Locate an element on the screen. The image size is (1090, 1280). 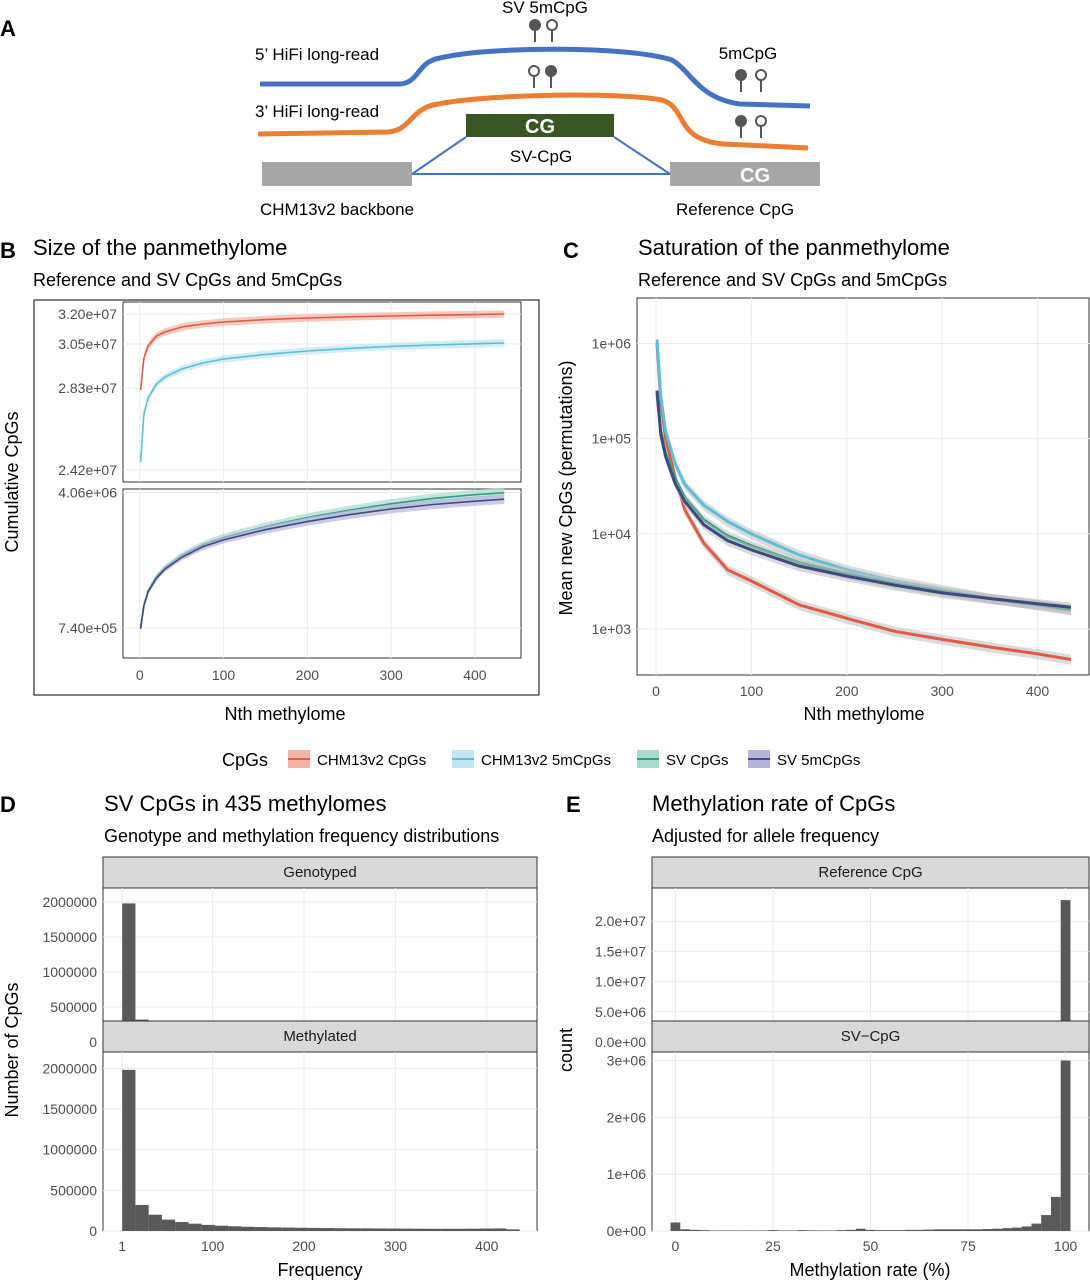
three-prime-label: 3’ HiFi long-read is located at coordinates (317, 111).